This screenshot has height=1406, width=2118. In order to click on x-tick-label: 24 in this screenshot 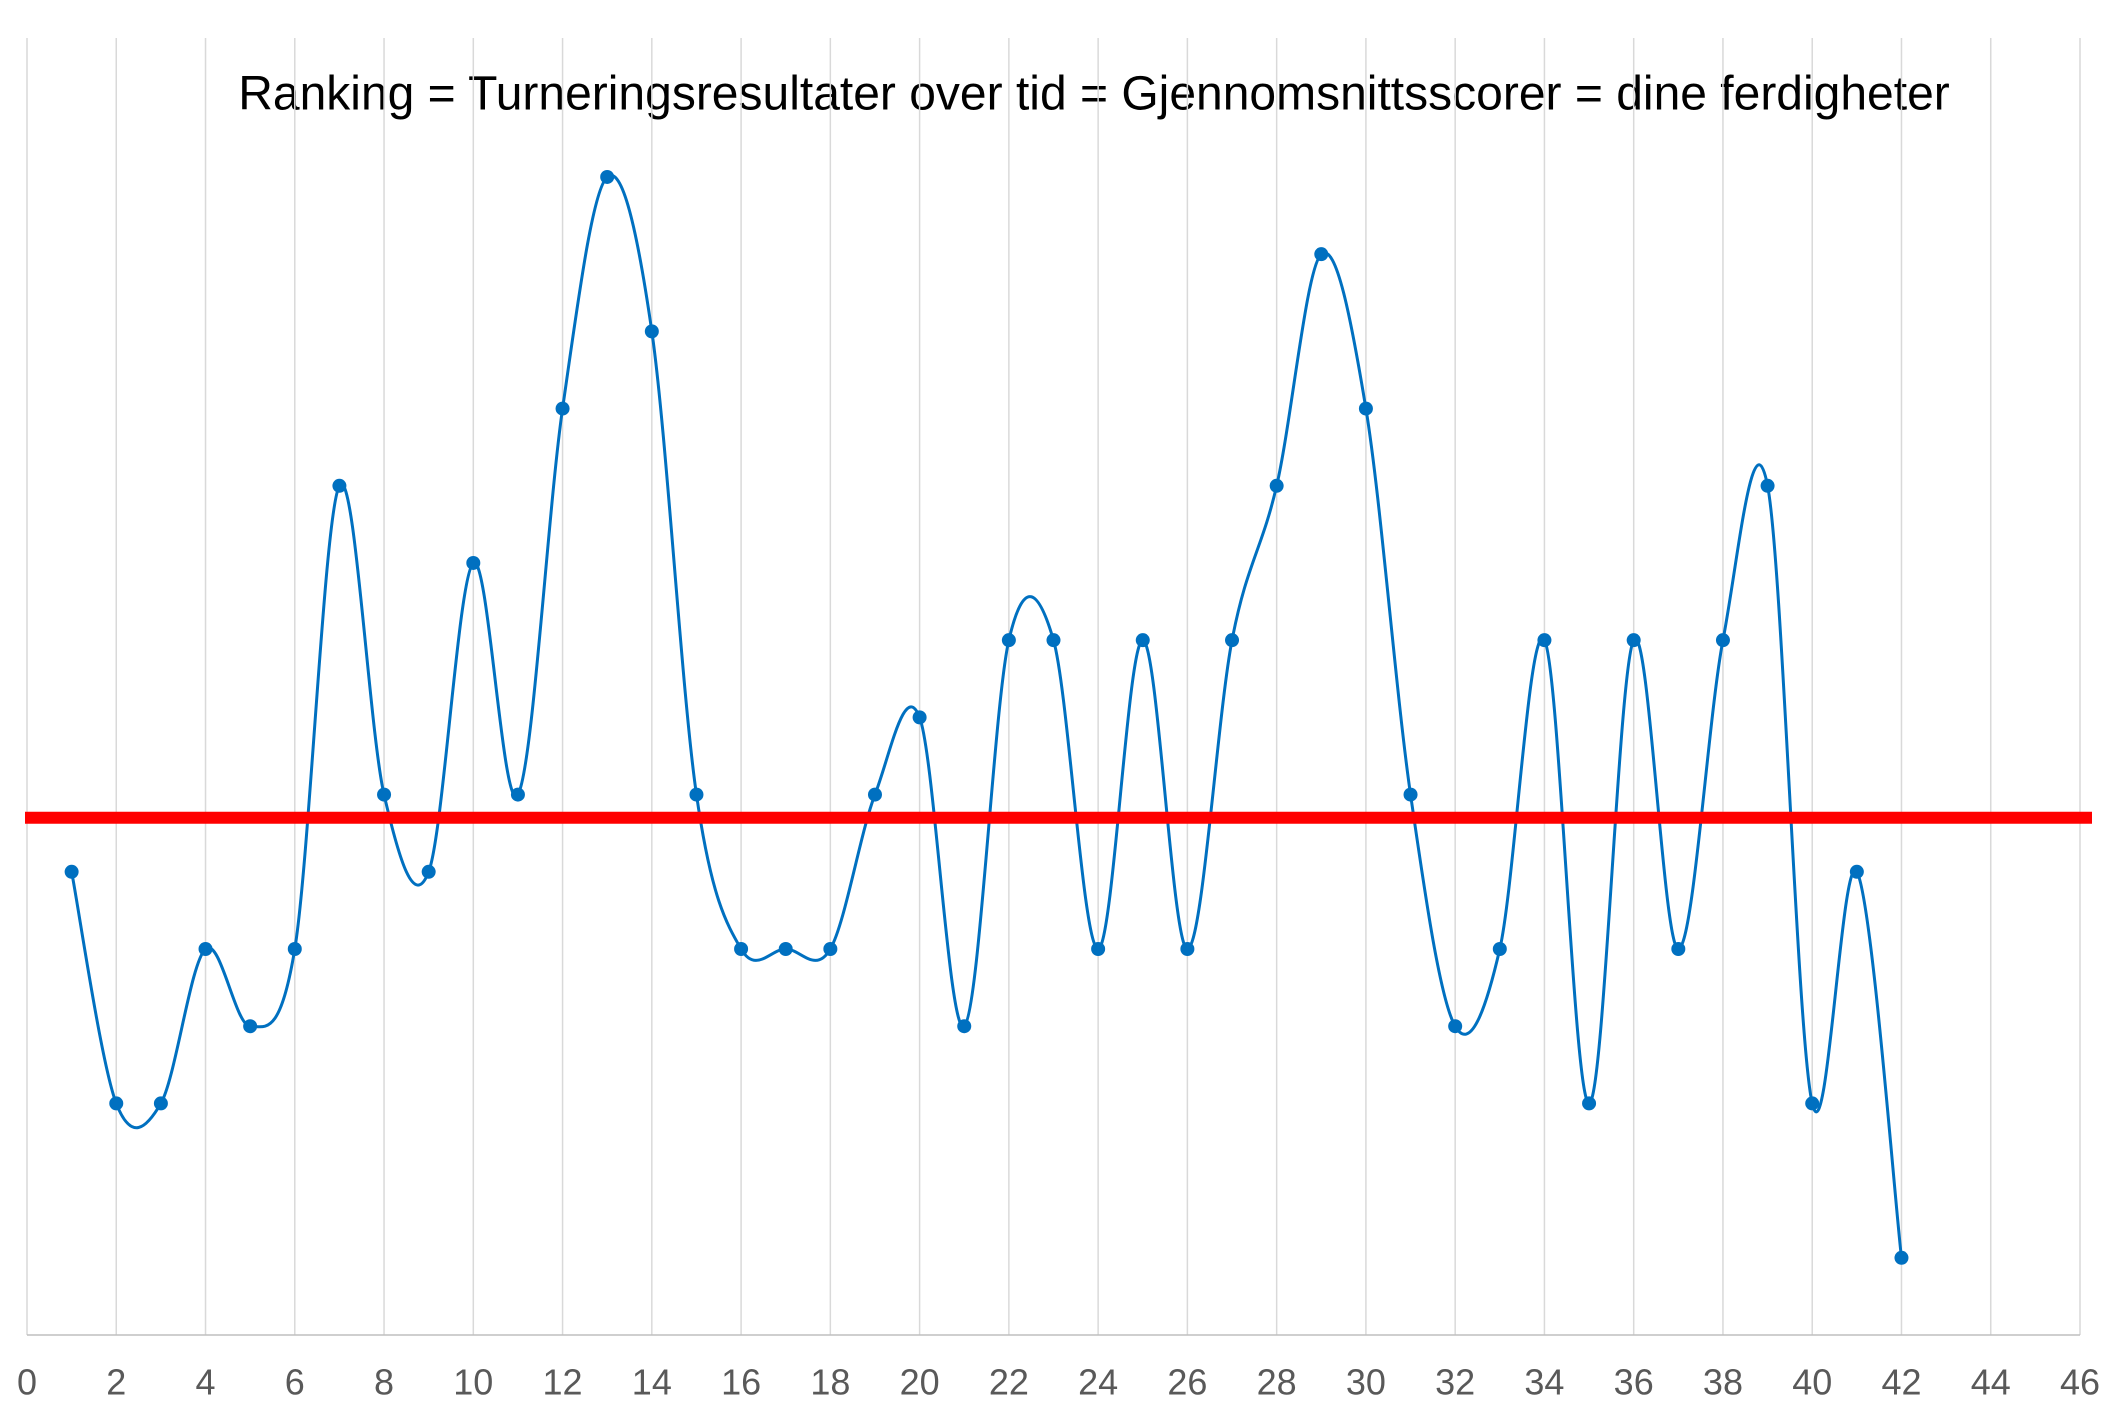, I will do `click(1098, 1382)`.